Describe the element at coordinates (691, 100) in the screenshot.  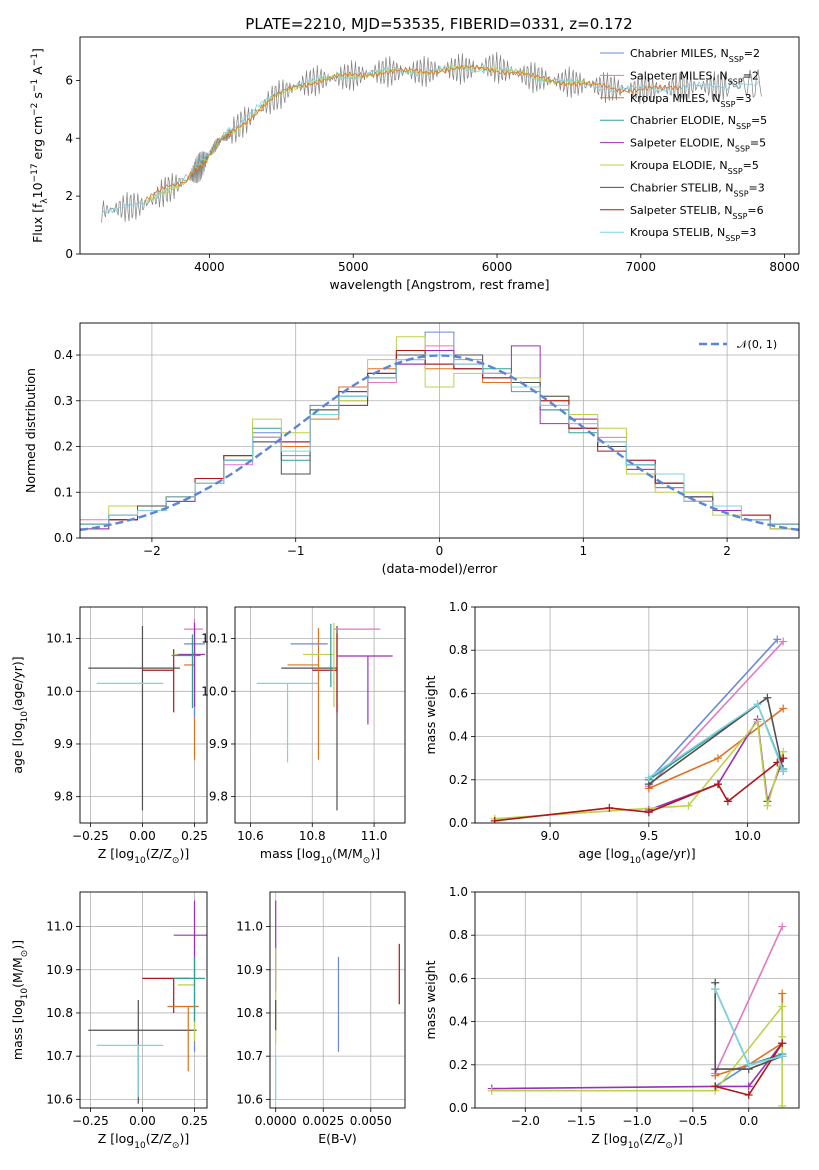
I see `legend-entry: Kroupa MILES, NSSP=3` at that location.